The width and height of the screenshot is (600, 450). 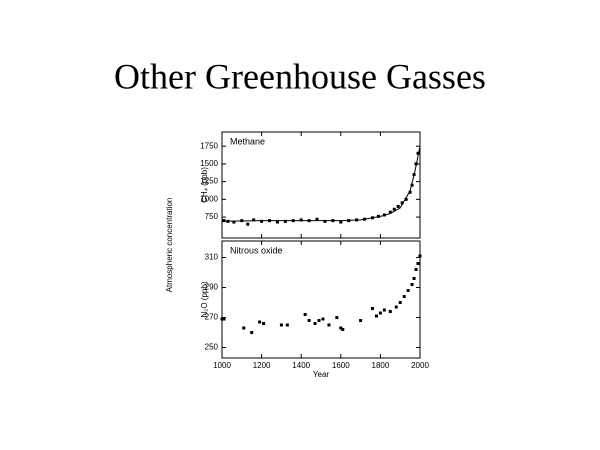 What do you see at coordinates (209, 145) in the screenshot?
I see `y-tick-label: 1750` at bounding box center [209, 145].